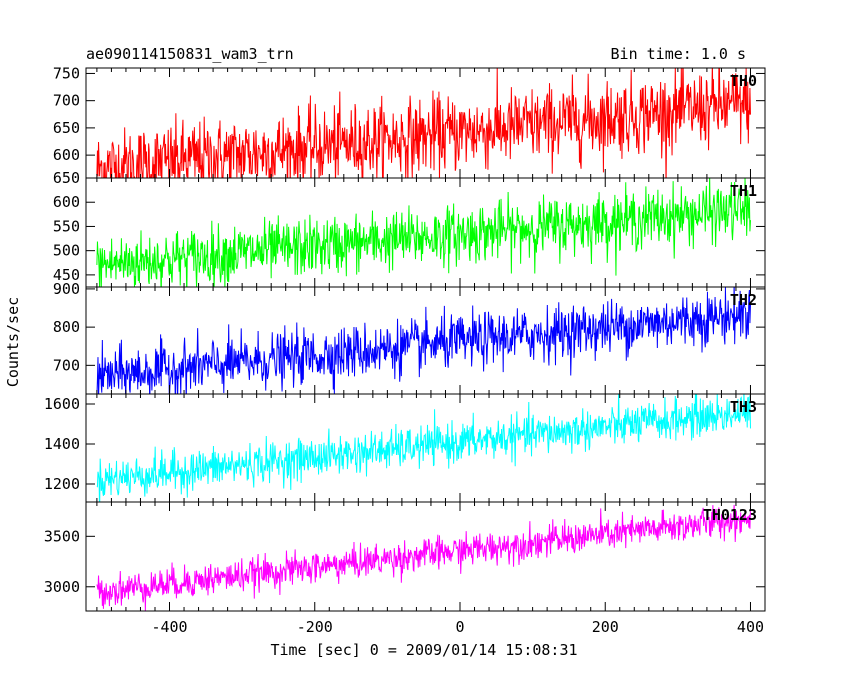 The width and height of the screenshot is (850, 680). What do you see at coordinates (743, 300) in the screenshot?
I see `panel-label: TH2` at bounding box center [743, 300].